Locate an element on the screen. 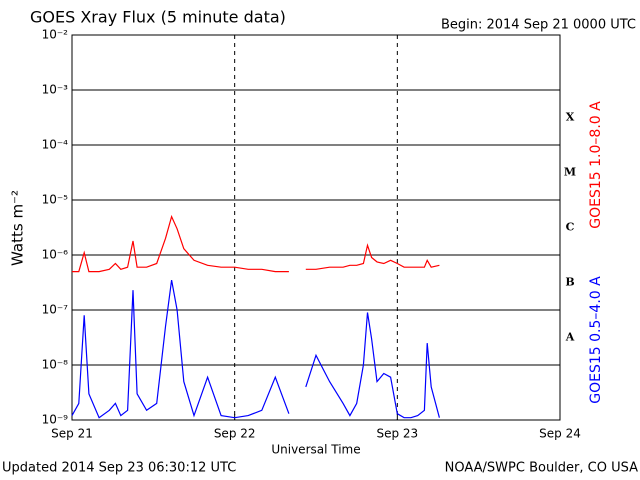 The height and width of the screenshot is (480, 640). x-tick-label: Sep 23 is located at coordinates (397, 434).